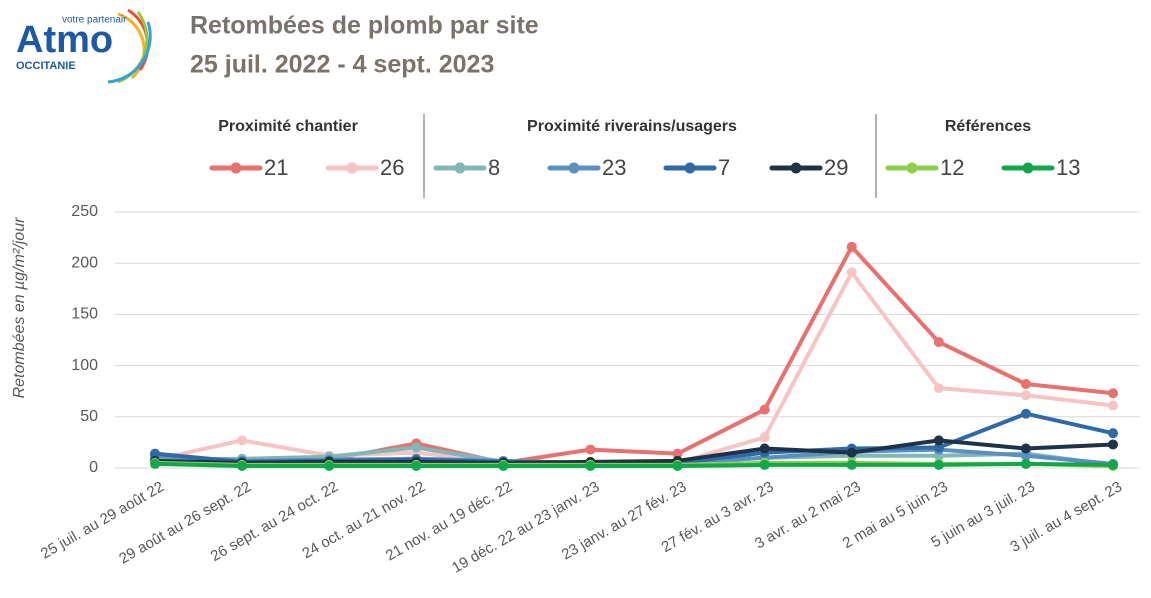  What do you see at coordinates (525, 527) in the screenshot?
I see `x-tick-label: 19 déc. 22 au 23 janv. 23` at bounding box center [525, 527].